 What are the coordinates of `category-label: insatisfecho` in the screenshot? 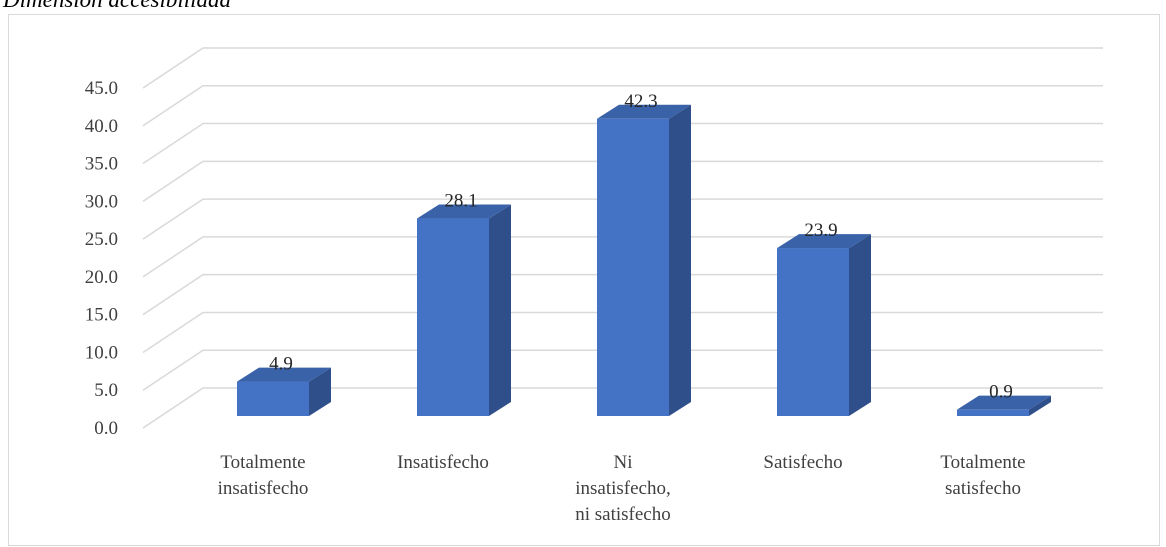 It's located at (263, 488).